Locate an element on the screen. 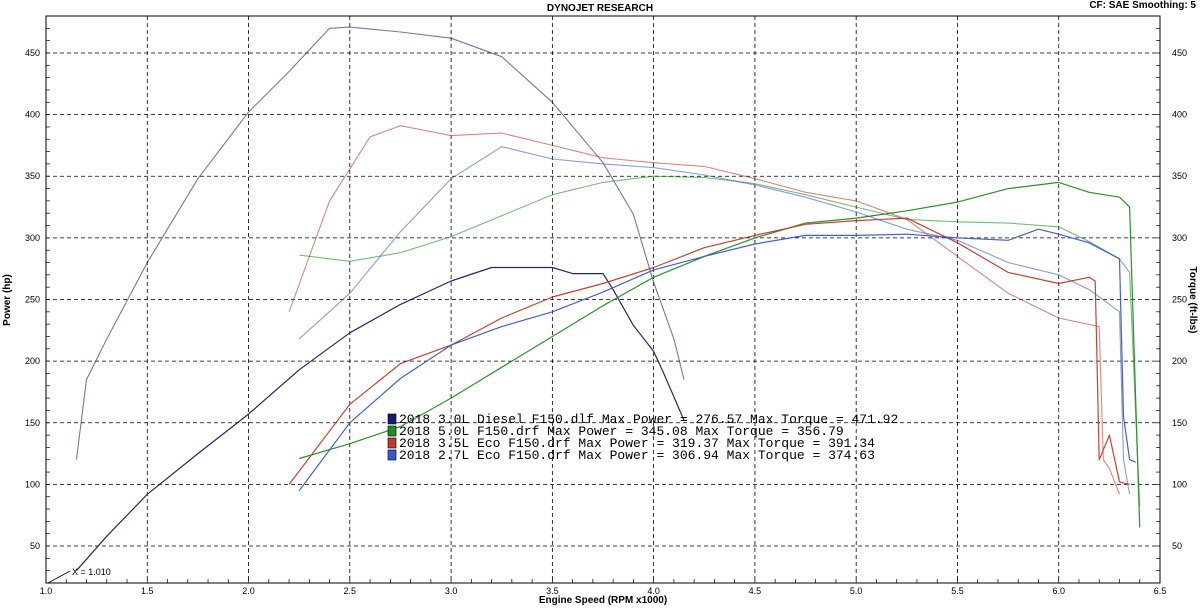  x-tick-label: 2.0 is located at coordinates (248, 591).